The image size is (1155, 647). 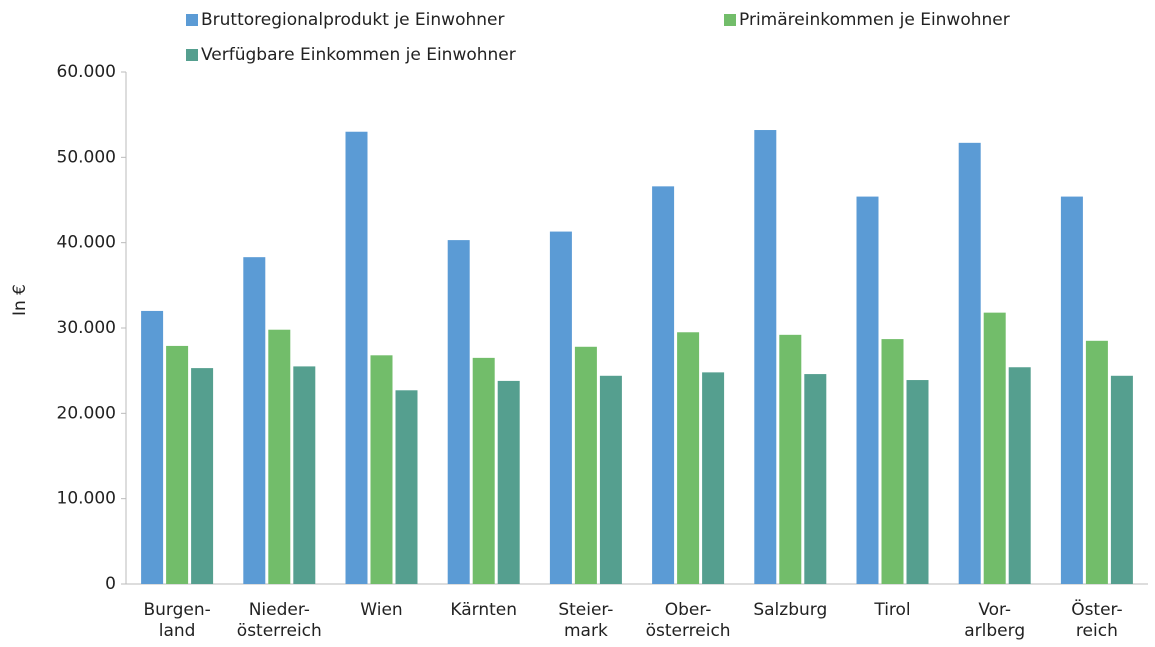 What do you see at coordinates (892, 610) in the screenshot?
I see `x-tick-label: Tirol` at bounding box center [892, 610].